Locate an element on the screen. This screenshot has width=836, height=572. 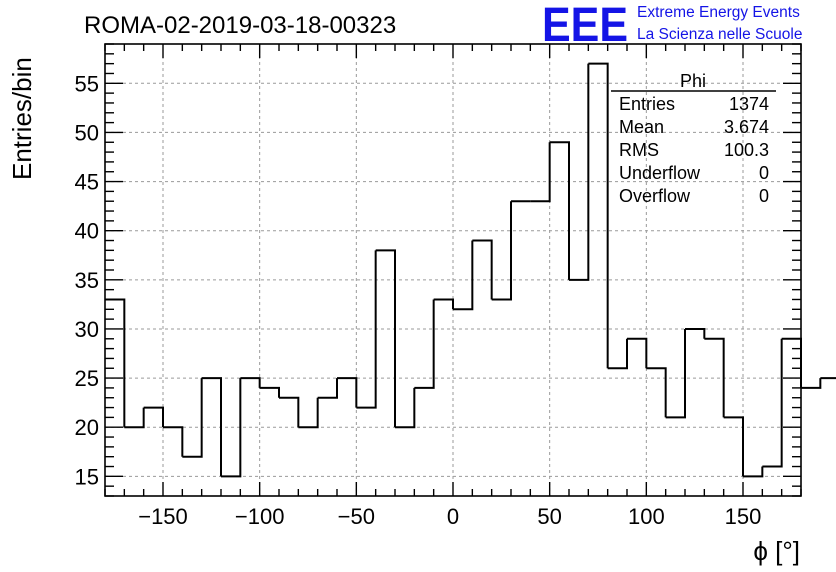
x-tick-label: −150 is located at coordinates (163, 516).